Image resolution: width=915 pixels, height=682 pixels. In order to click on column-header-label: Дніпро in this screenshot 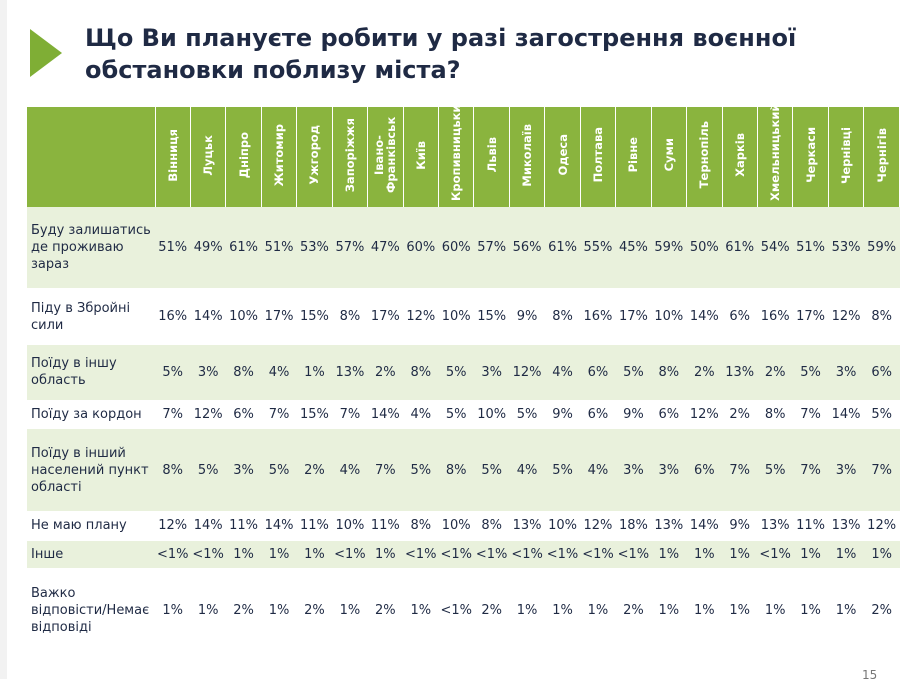, I will do `click(243, 155)`.